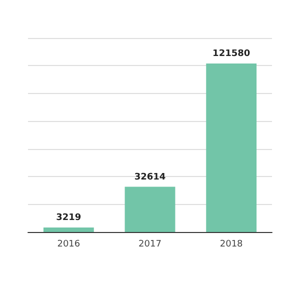 The height and width of the screenshot is (300, 300). What do you see at coordinates (231, 54) in the screenshot?
I see `data-label: 121580` at bounding box center [231, 54].